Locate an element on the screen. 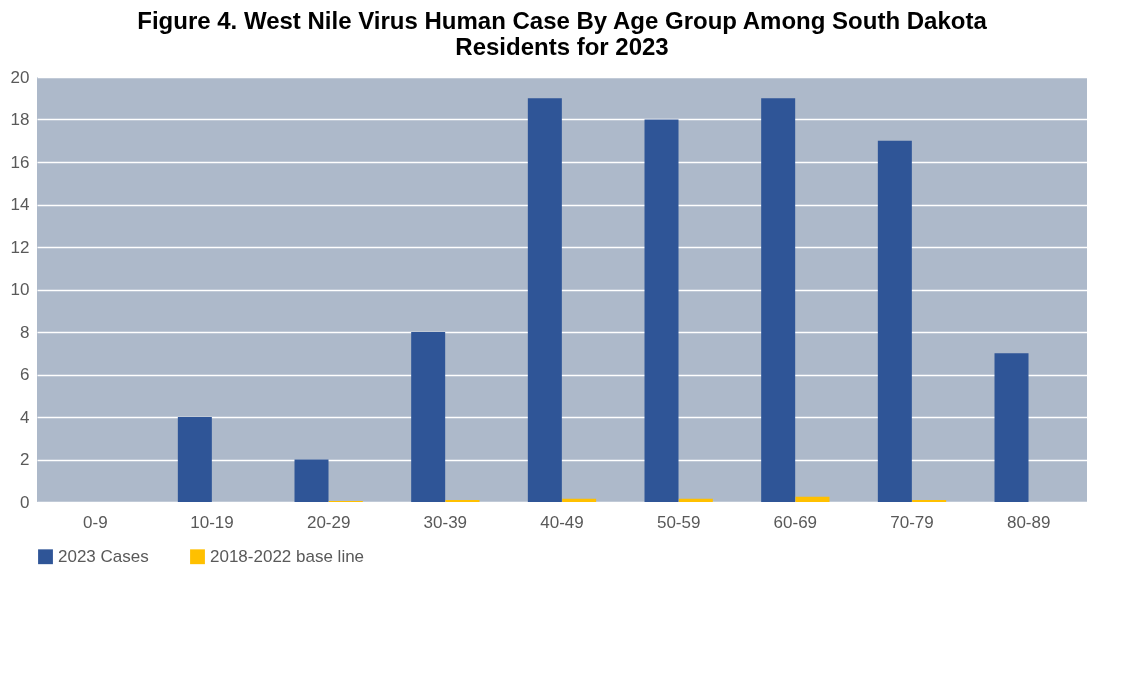 The image size is (1145, 675). y-tick-label: 20 is located at coordinates (20, 77).